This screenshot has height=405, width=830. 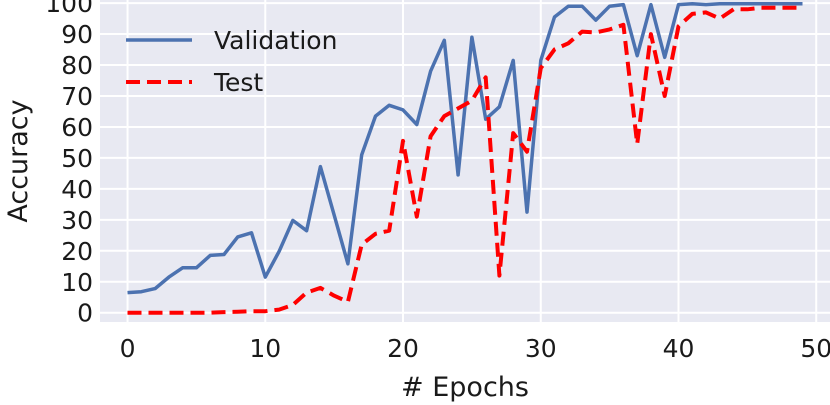 I want to click on y-tick-label: 90, so click(x=77, y=34).